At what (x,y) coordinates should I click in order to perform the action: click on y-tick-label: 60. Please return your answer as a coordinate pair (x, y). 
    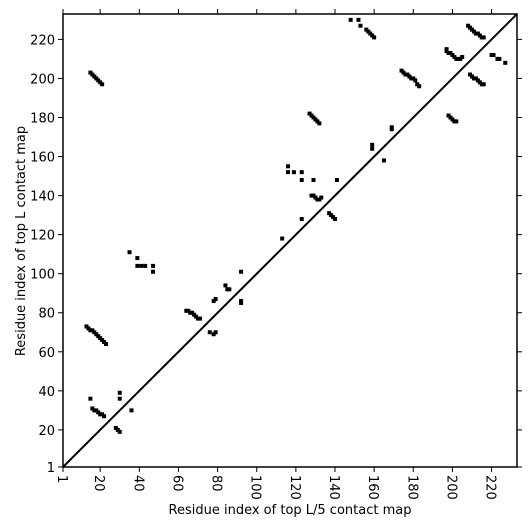
    Looking at the image, I should click on (46, 353).